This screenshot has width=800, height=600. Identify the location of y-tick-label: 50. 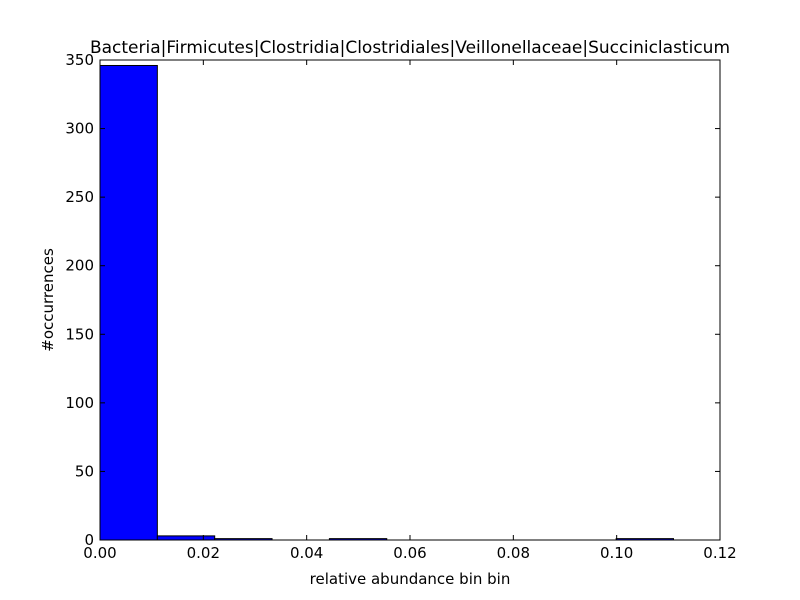
(84, 471).